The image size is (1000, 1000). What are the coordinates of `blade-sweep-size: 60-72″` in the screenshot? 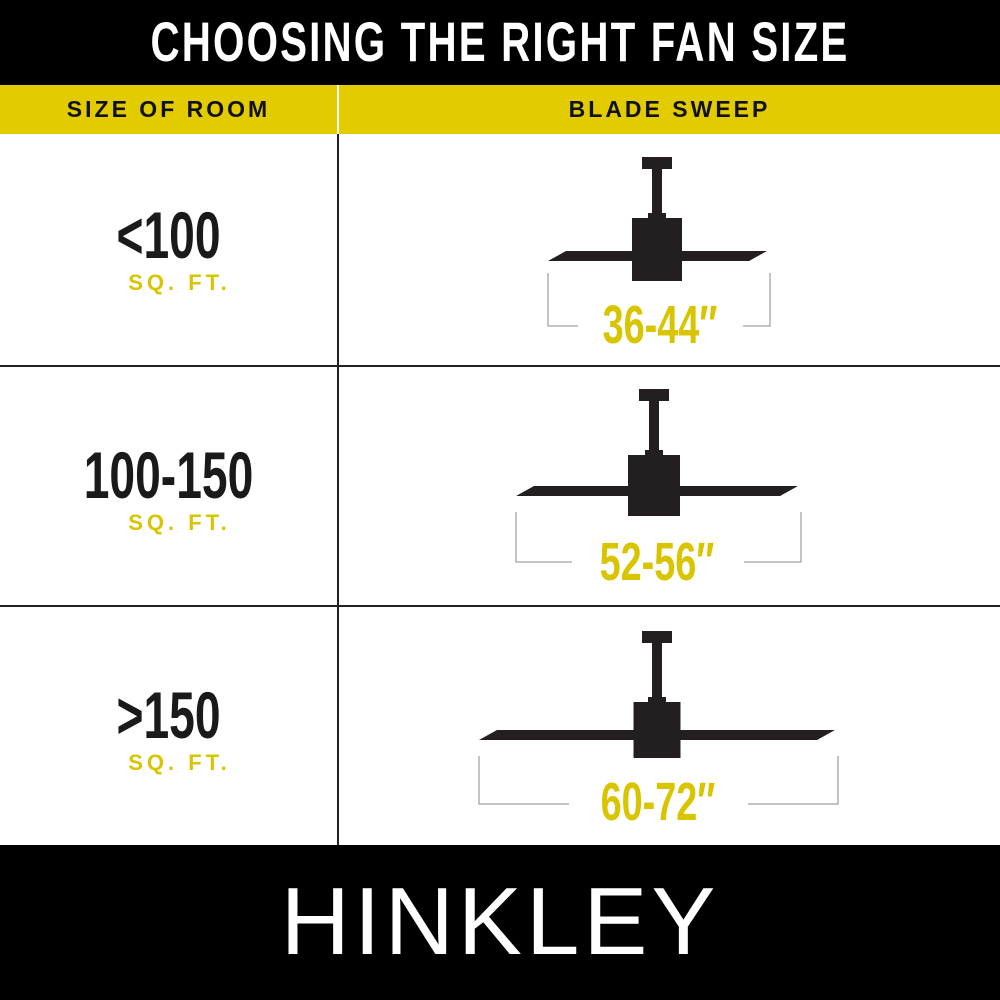 It's located at (658, 802).